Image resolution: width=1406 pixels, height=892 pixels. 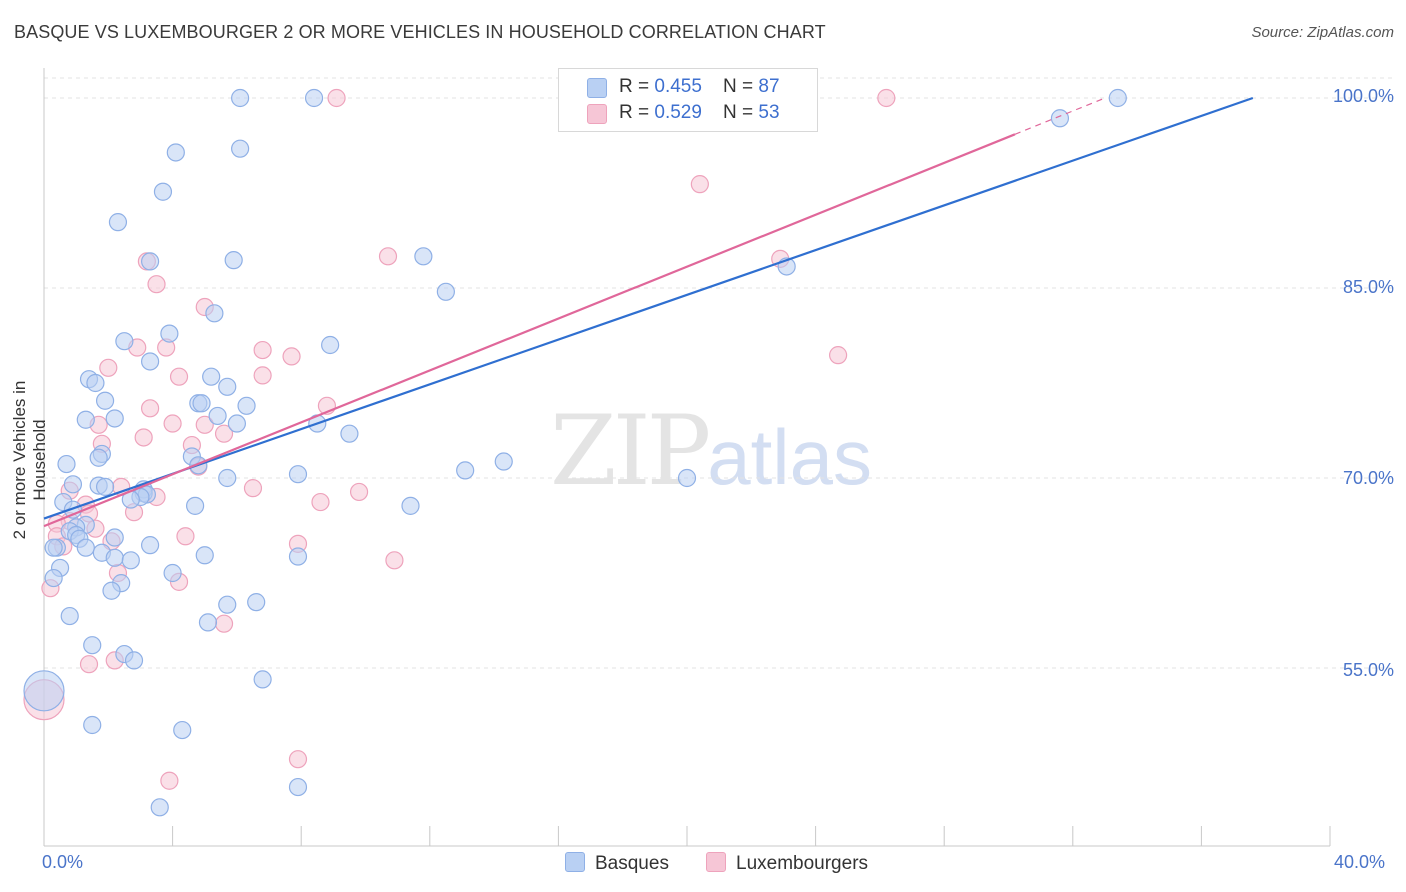 What do you see at coordinates (1368, 287) in the screenshot?
I see `y-tick-label-85: 85.0%` at bounding box center [1368, 287].